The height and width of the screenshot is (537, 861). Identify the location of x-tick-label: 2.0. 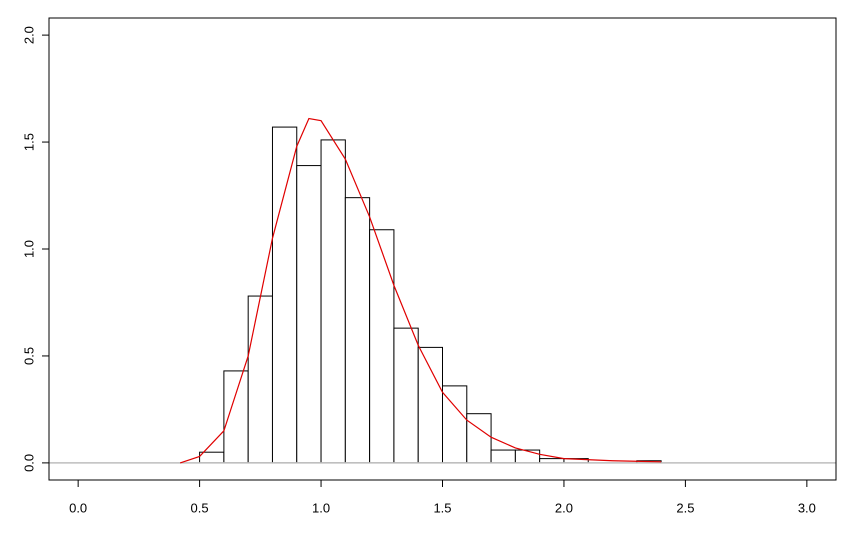
(564, 507).